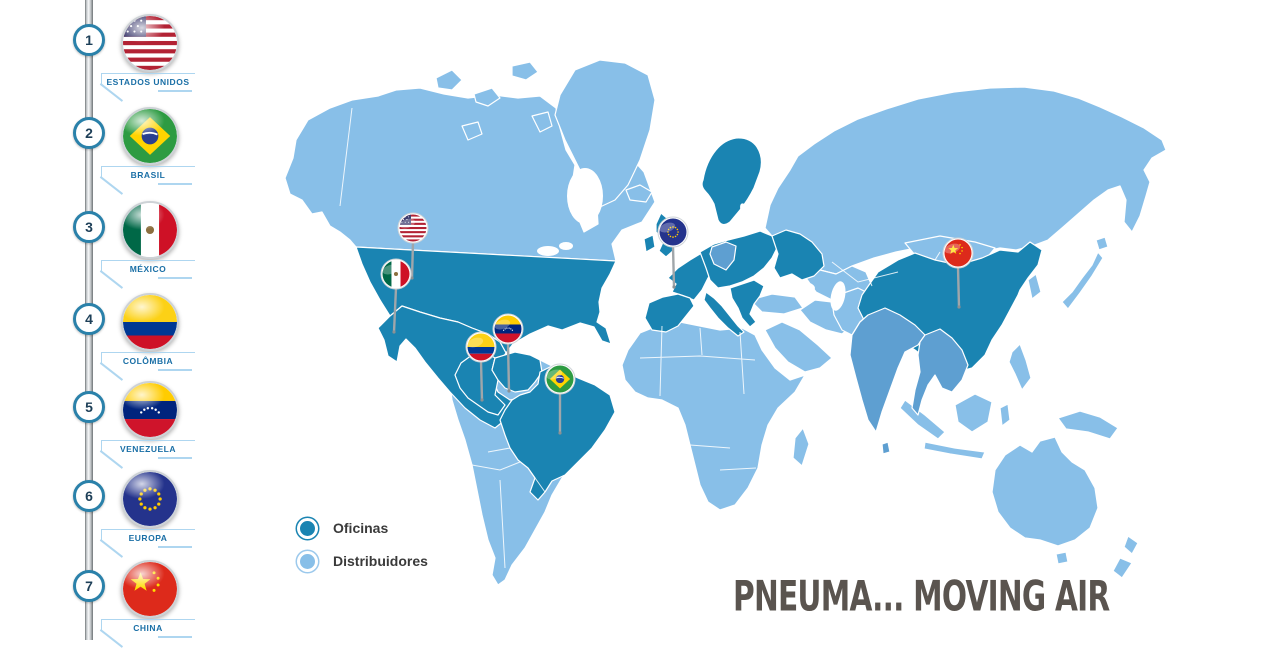  Describe the element at coordinates (147, 183) in the screenshot. I see `country-label-bubble: BRASIL` at that location.